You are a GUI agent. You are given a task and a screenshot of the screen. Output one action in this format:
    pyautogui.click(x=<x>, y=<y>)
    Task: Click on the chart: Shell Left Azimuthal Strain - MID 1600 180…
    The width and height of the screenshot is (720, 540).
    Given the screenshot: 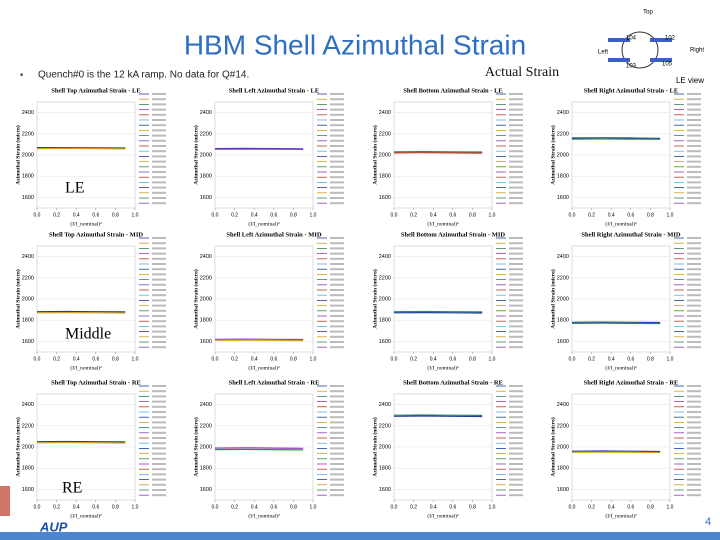 What is the action you would take?
    pyautogui.click(x=268, y=301)
    